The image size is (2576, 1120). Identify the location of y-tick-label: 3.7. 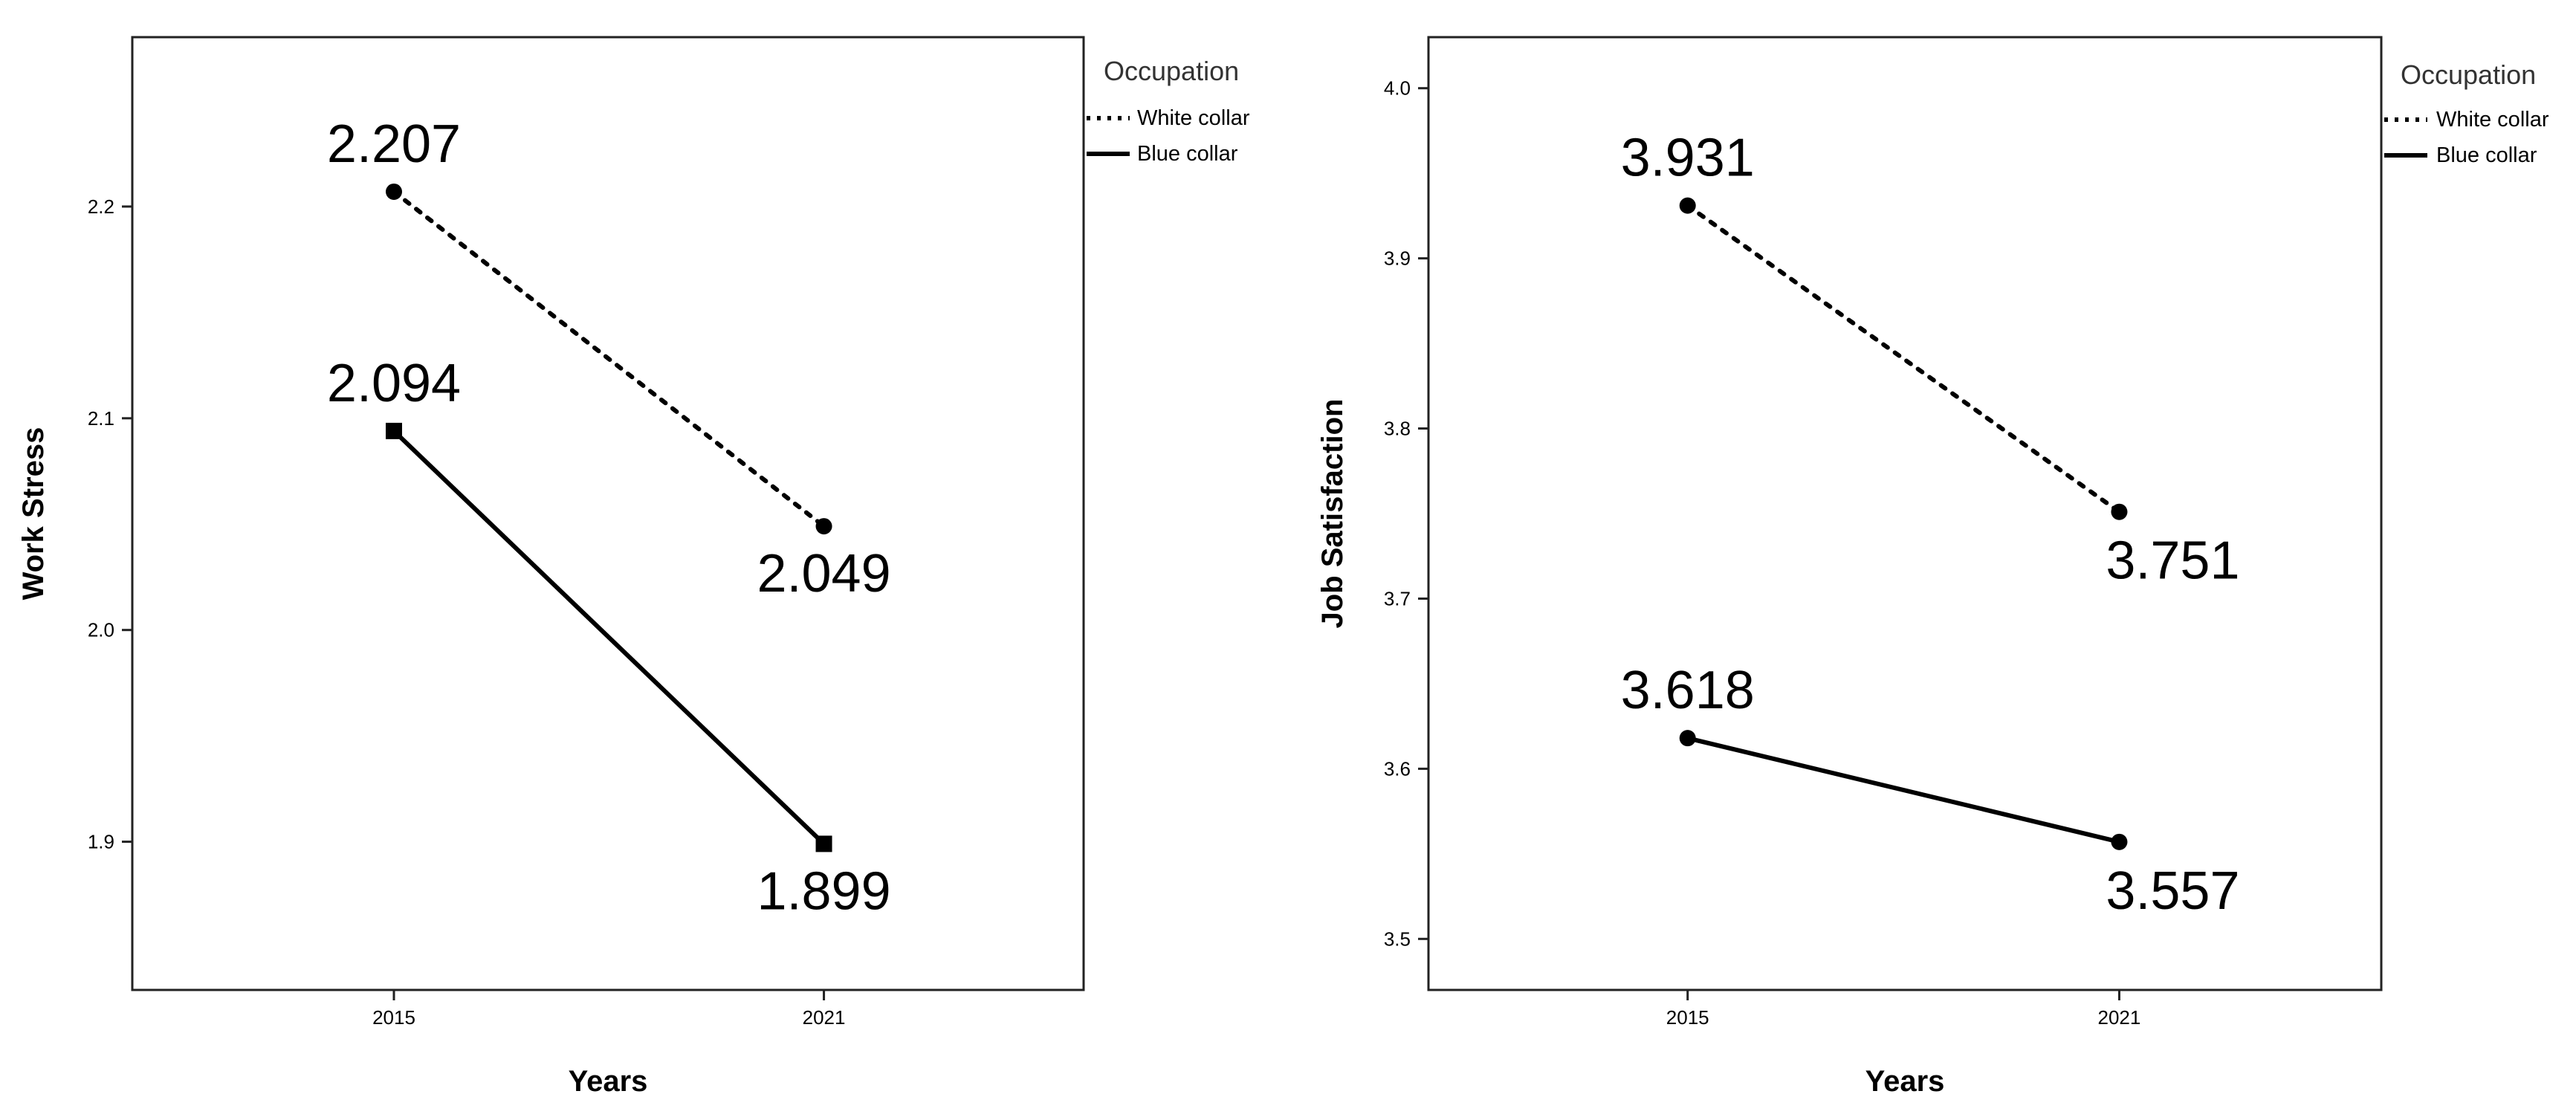
(1397, 598).